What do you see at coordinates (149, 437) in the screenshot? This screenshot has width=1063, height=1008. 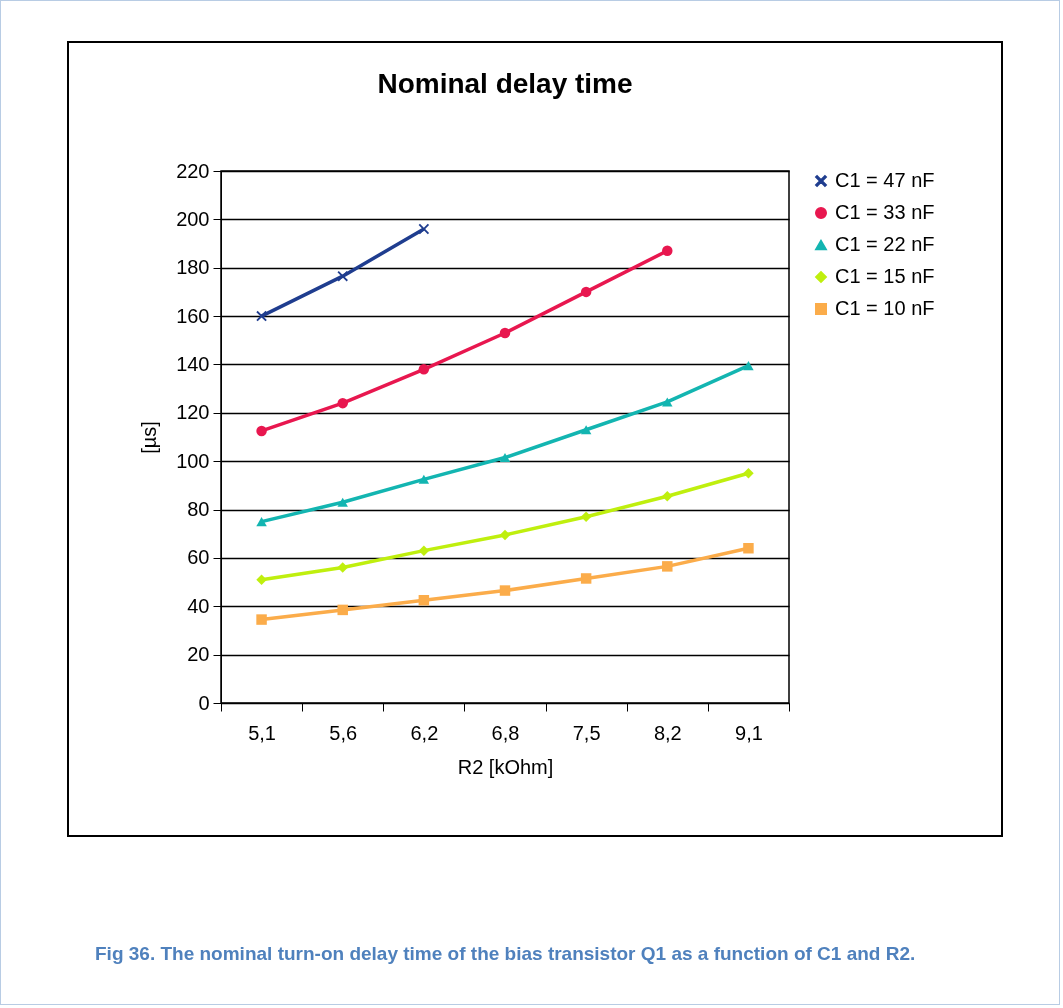 I see `y-axis-title: [µs]` at bounding box center [149, 437].